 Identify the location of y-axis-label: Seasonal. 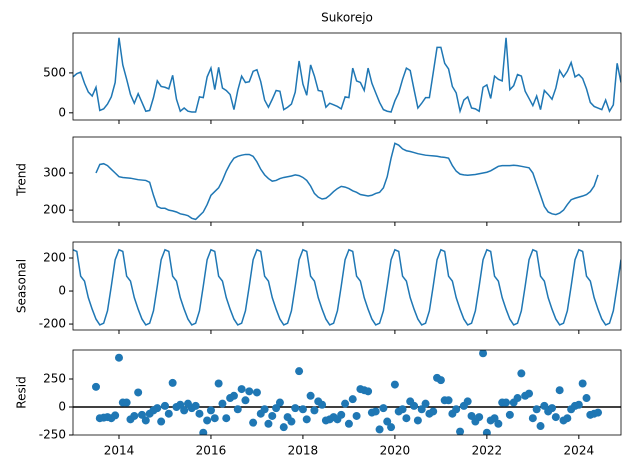
(22, 286).